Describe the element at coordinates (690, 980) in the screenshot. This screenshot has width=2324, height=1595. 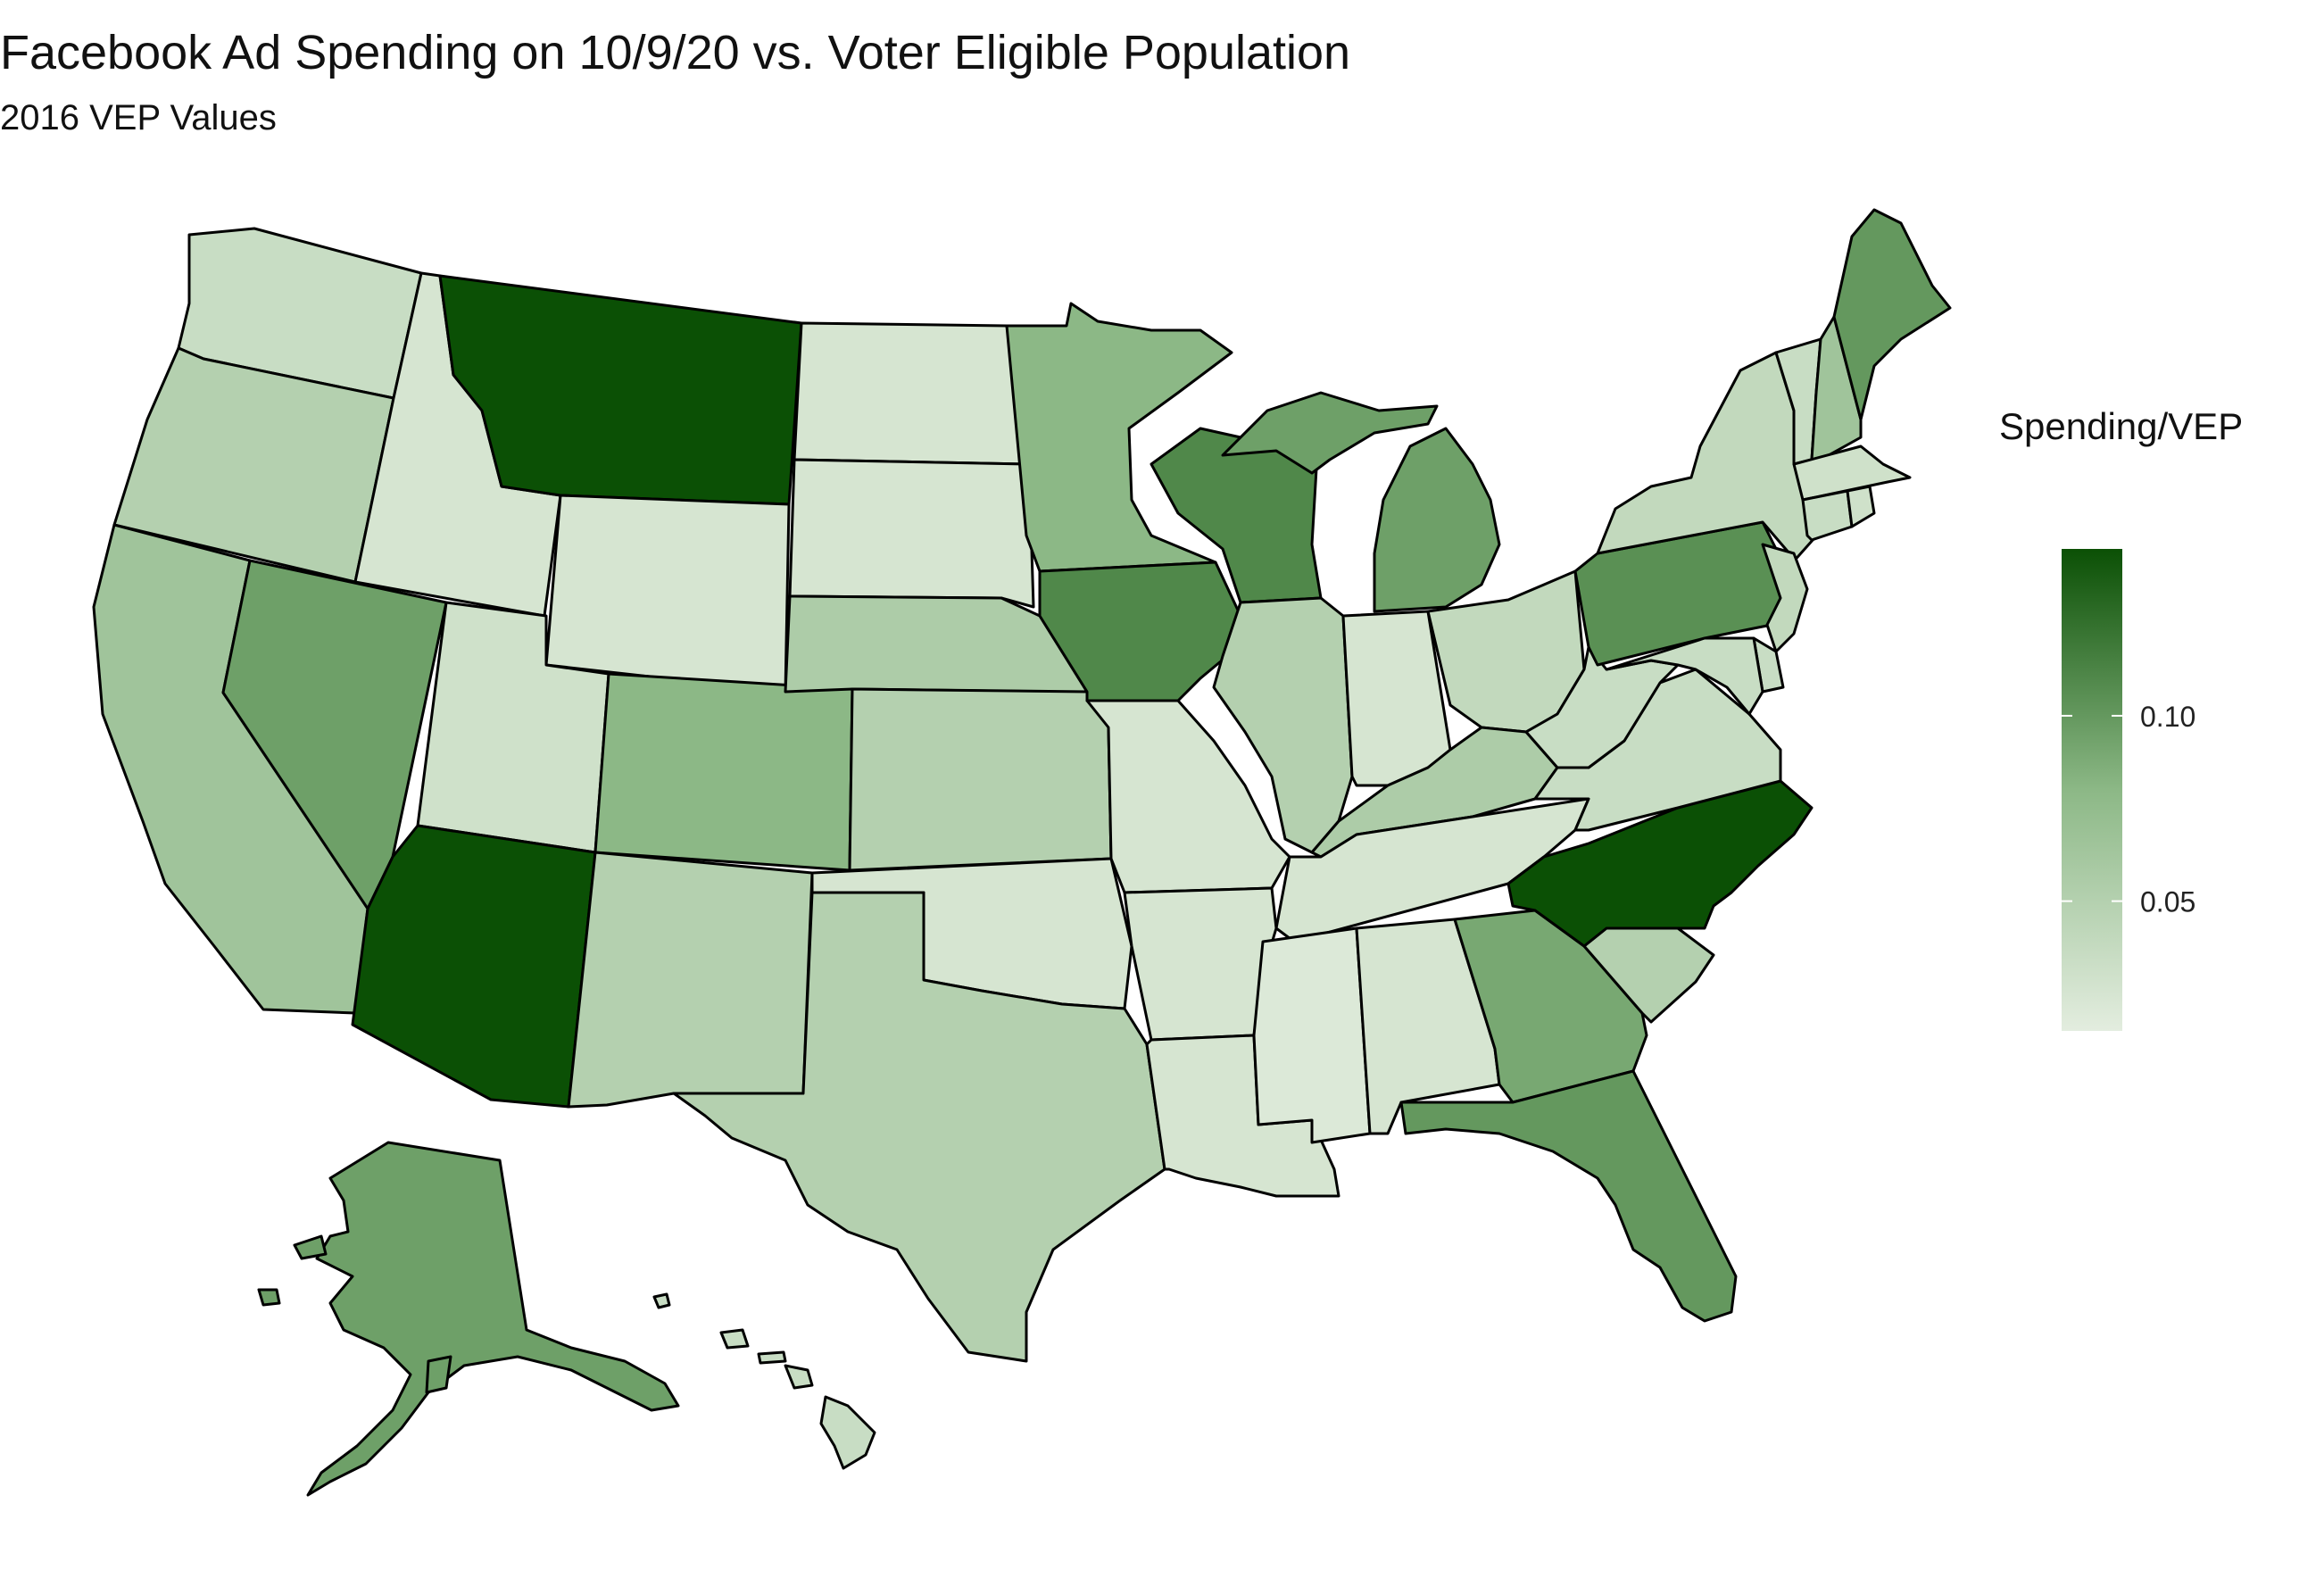
I see `state-nm` at that location.